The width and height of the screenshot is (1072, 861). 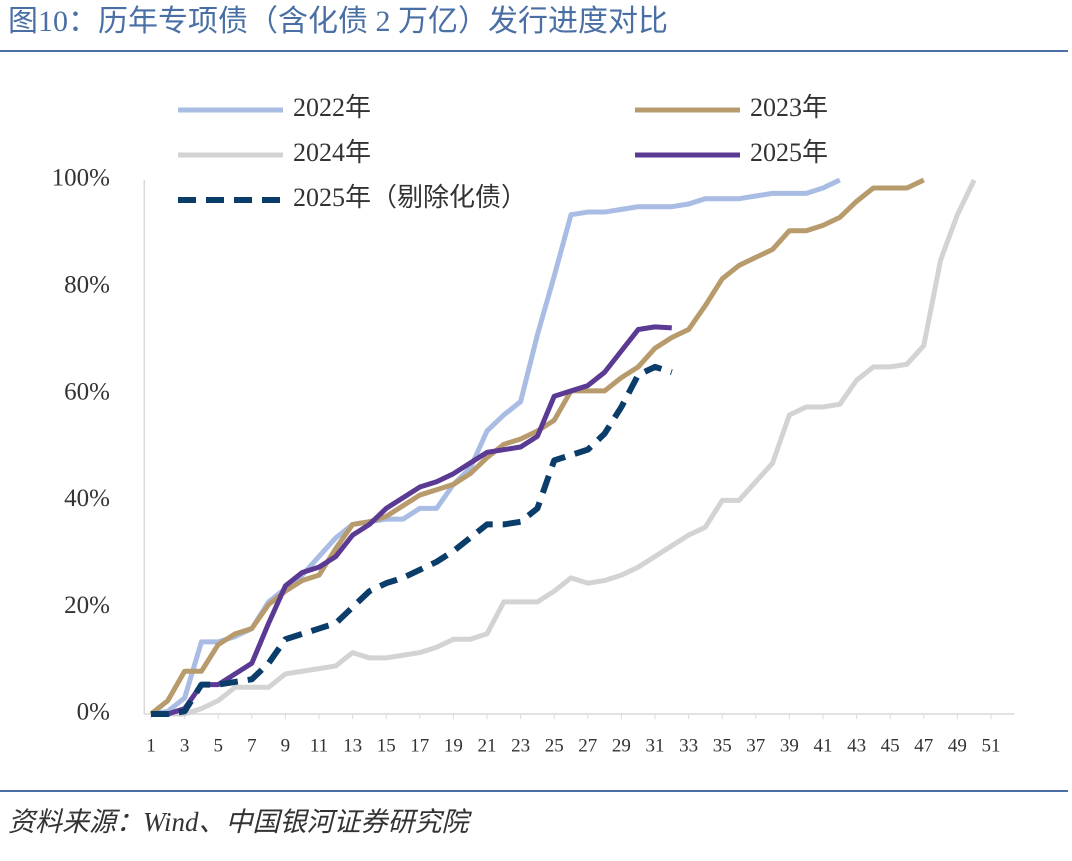 What do you see at coordinates (890, 745) in the screenshot?
I see `x-tick-label: 45` at bounding box center [890, 745].